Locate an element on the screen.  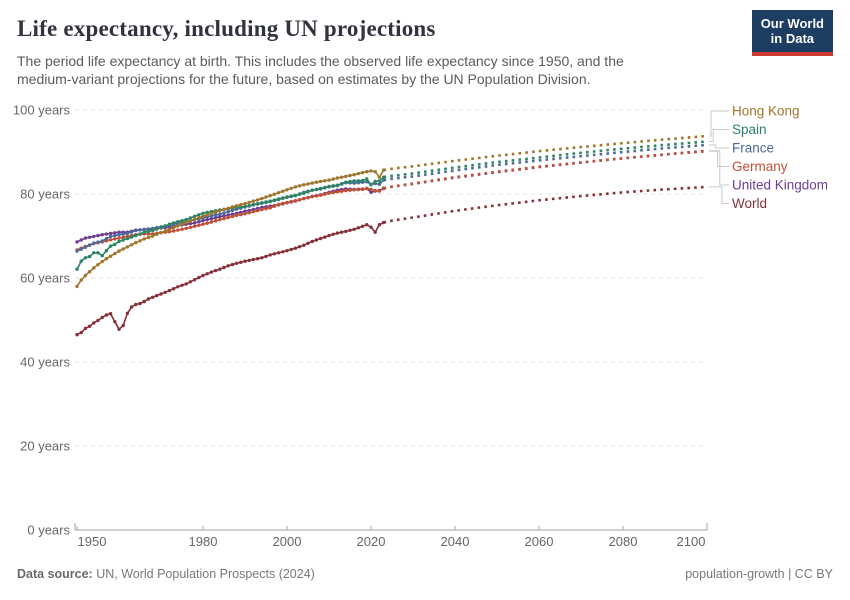
legend-label-hong-kong: Hong Kong is located at coordinates (766, 111).